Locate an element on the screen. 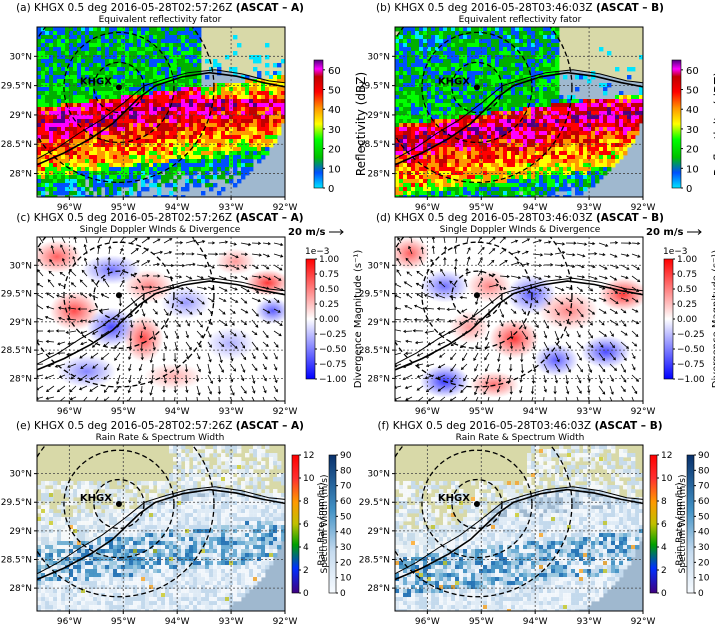 This screenshot has height=627, width=715. lat-tick-label: 29°N is located at coordinates (20, 323).